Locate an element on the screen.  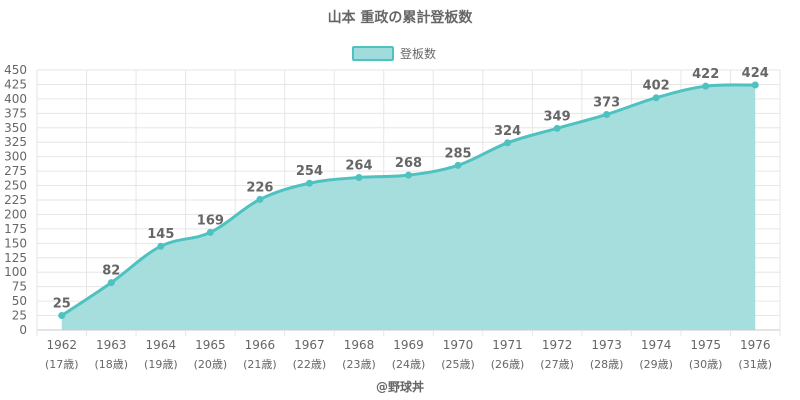
x-tick-label: 1966 is located at coordinates (260, 345).